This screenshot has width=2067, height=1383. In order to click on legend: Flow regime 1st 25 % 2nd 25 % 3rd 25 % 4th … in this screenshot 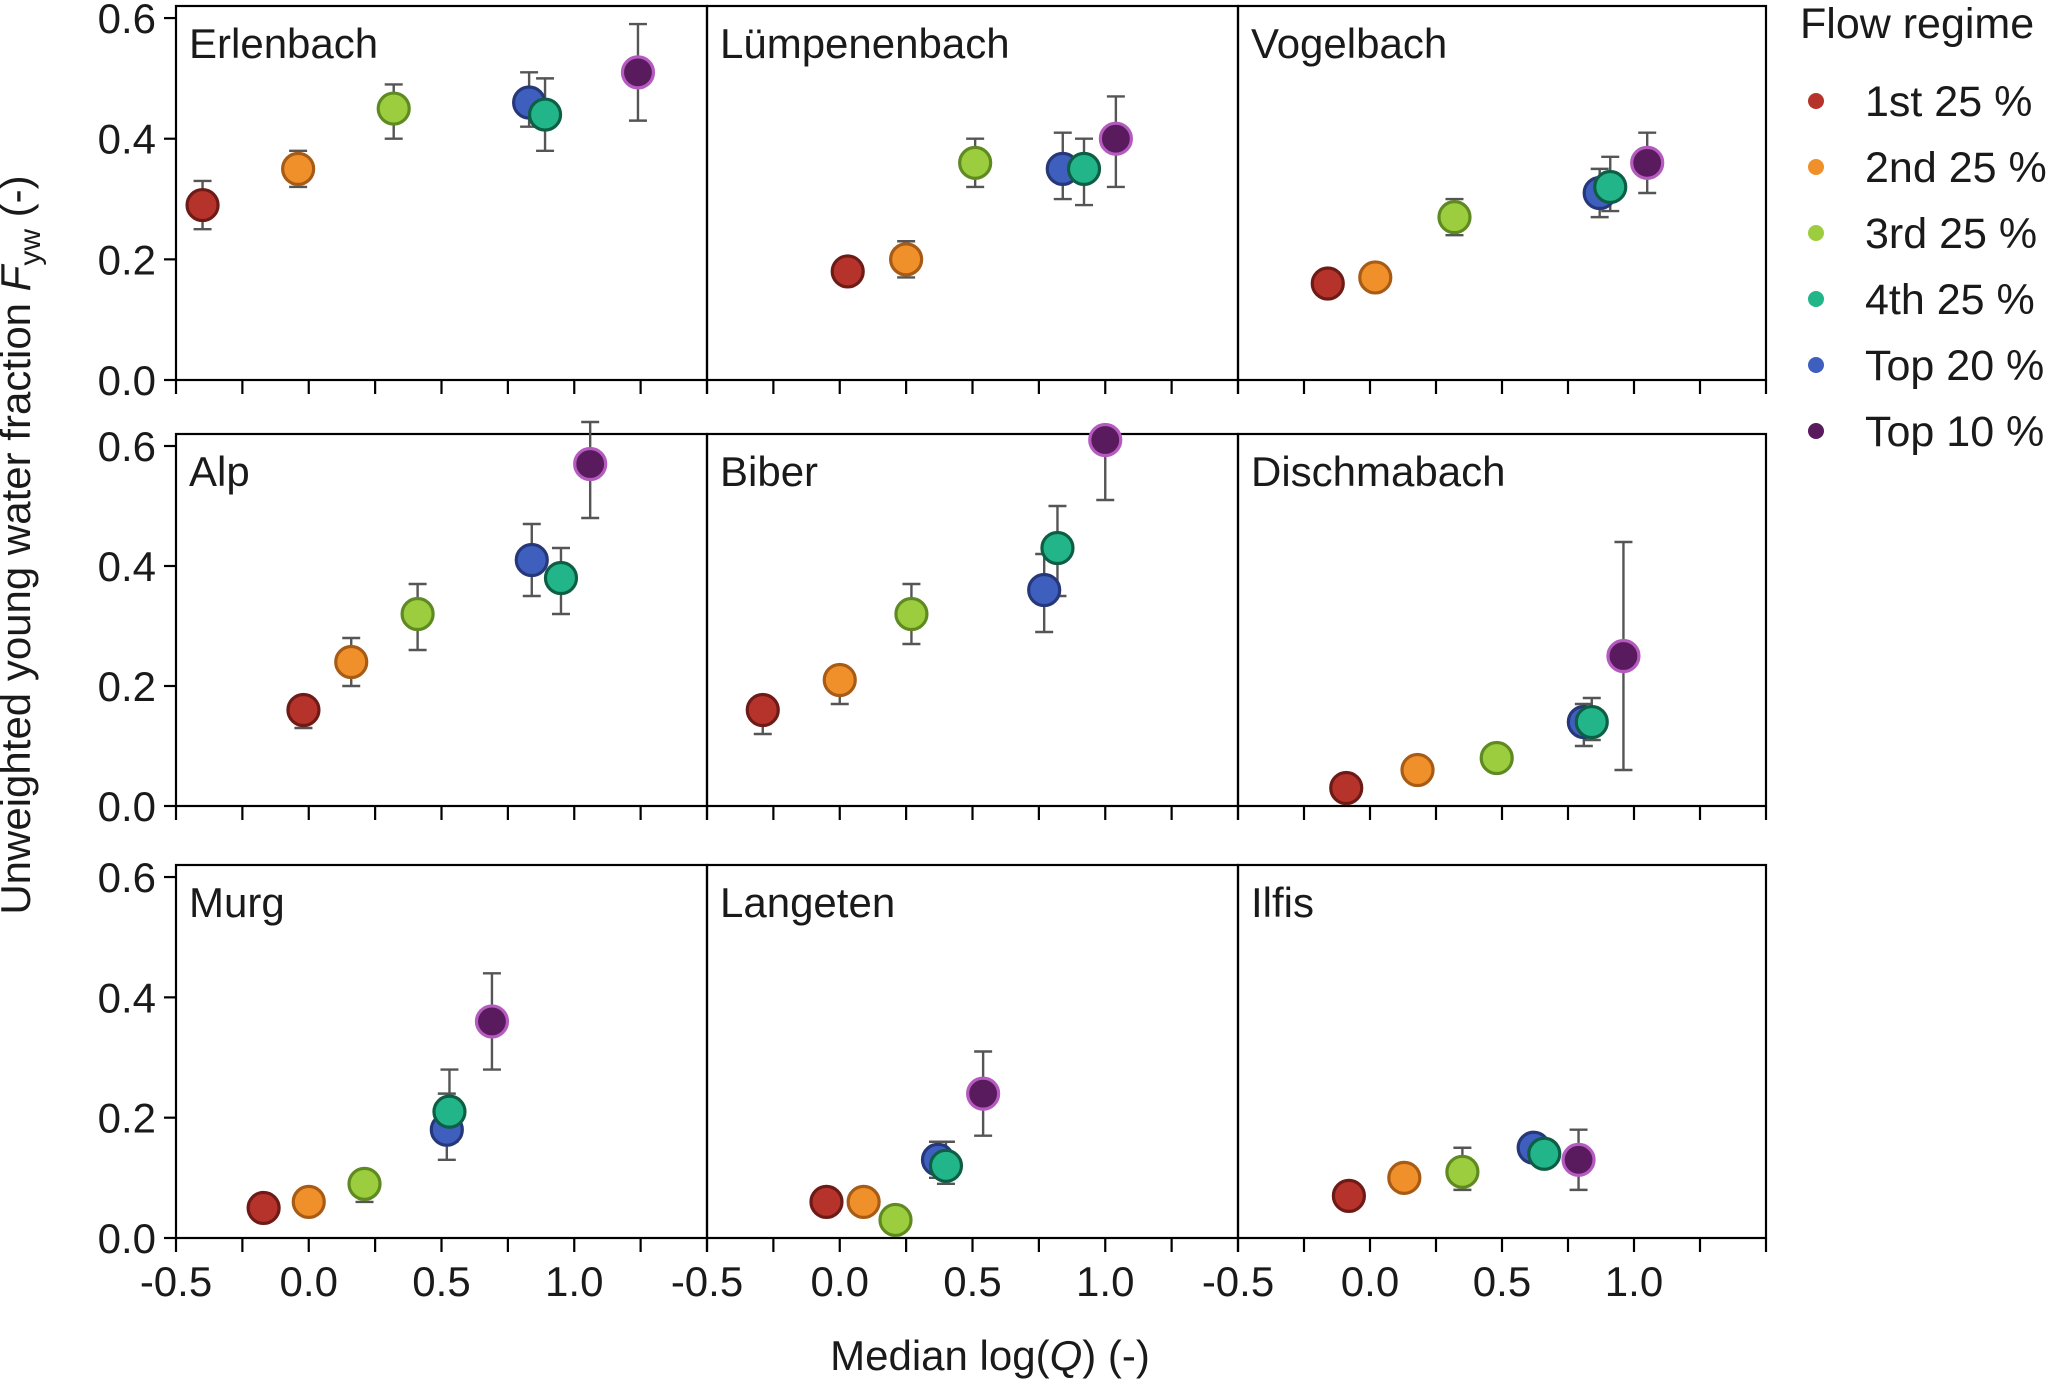, I will do `click(1923, 228)`.